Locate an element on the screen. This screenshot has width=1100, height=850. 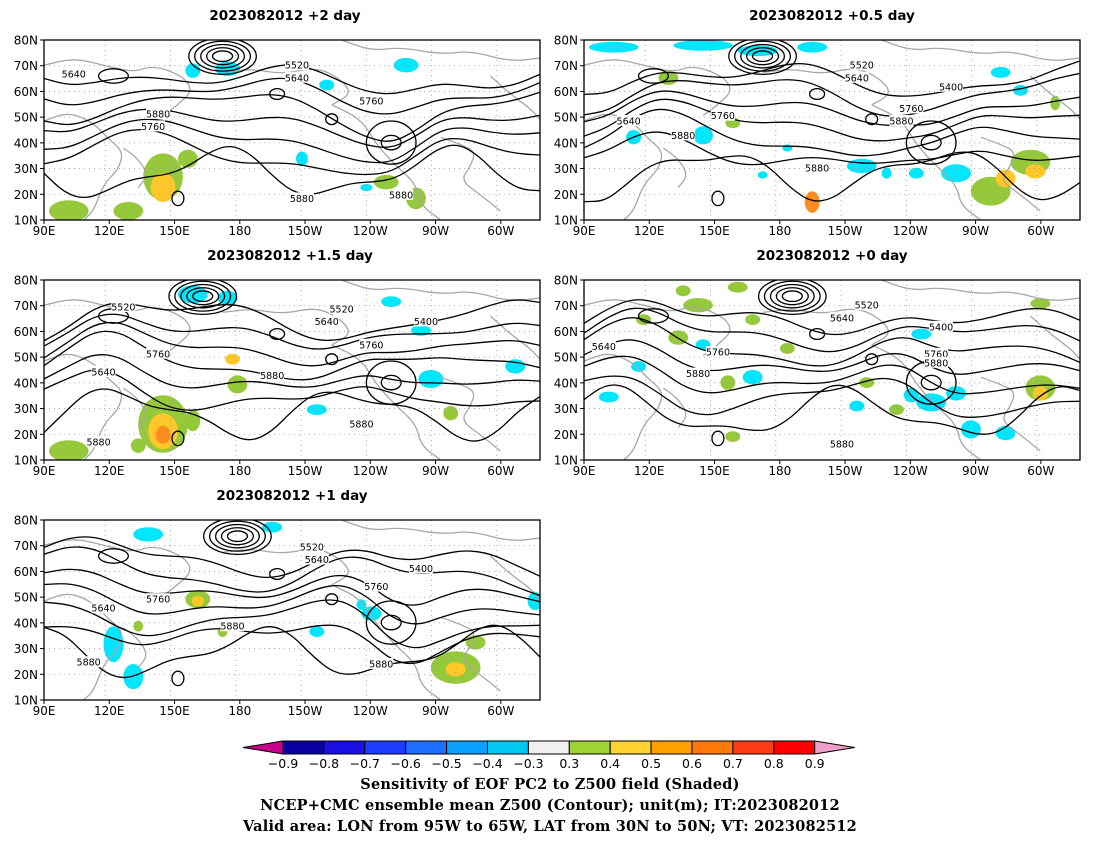
lon-tick-label: 150E is located at coordinates (174, 471).